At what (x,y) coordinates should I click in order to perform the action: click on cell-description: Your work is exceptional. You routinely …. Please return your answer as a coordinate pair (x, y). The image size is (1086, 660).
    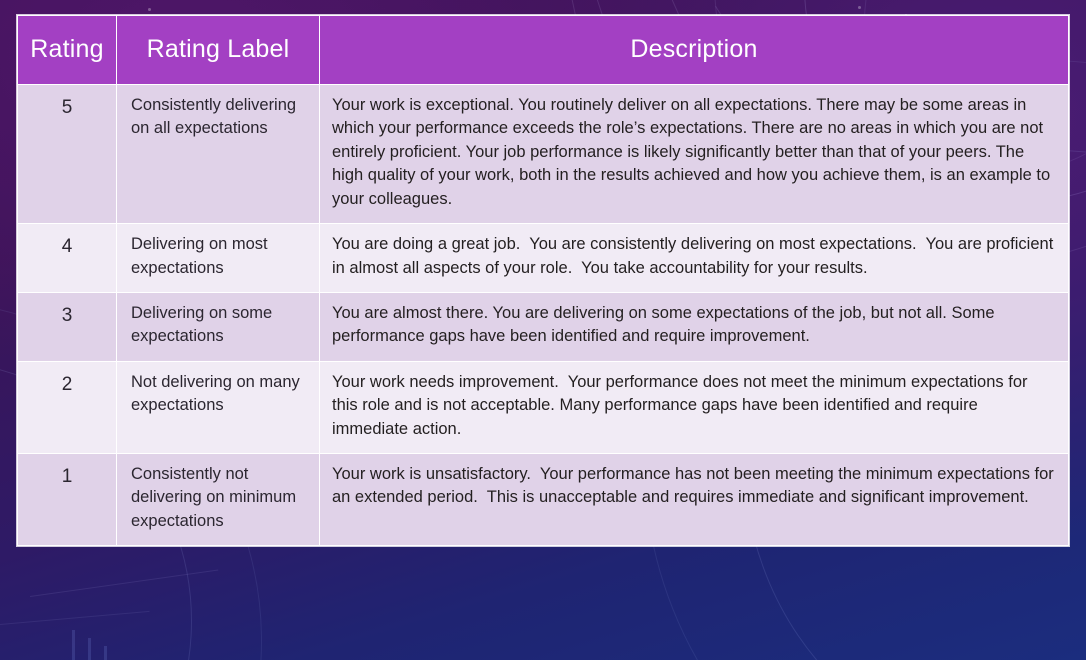
    Looking at the image, I should click on (694, 154).